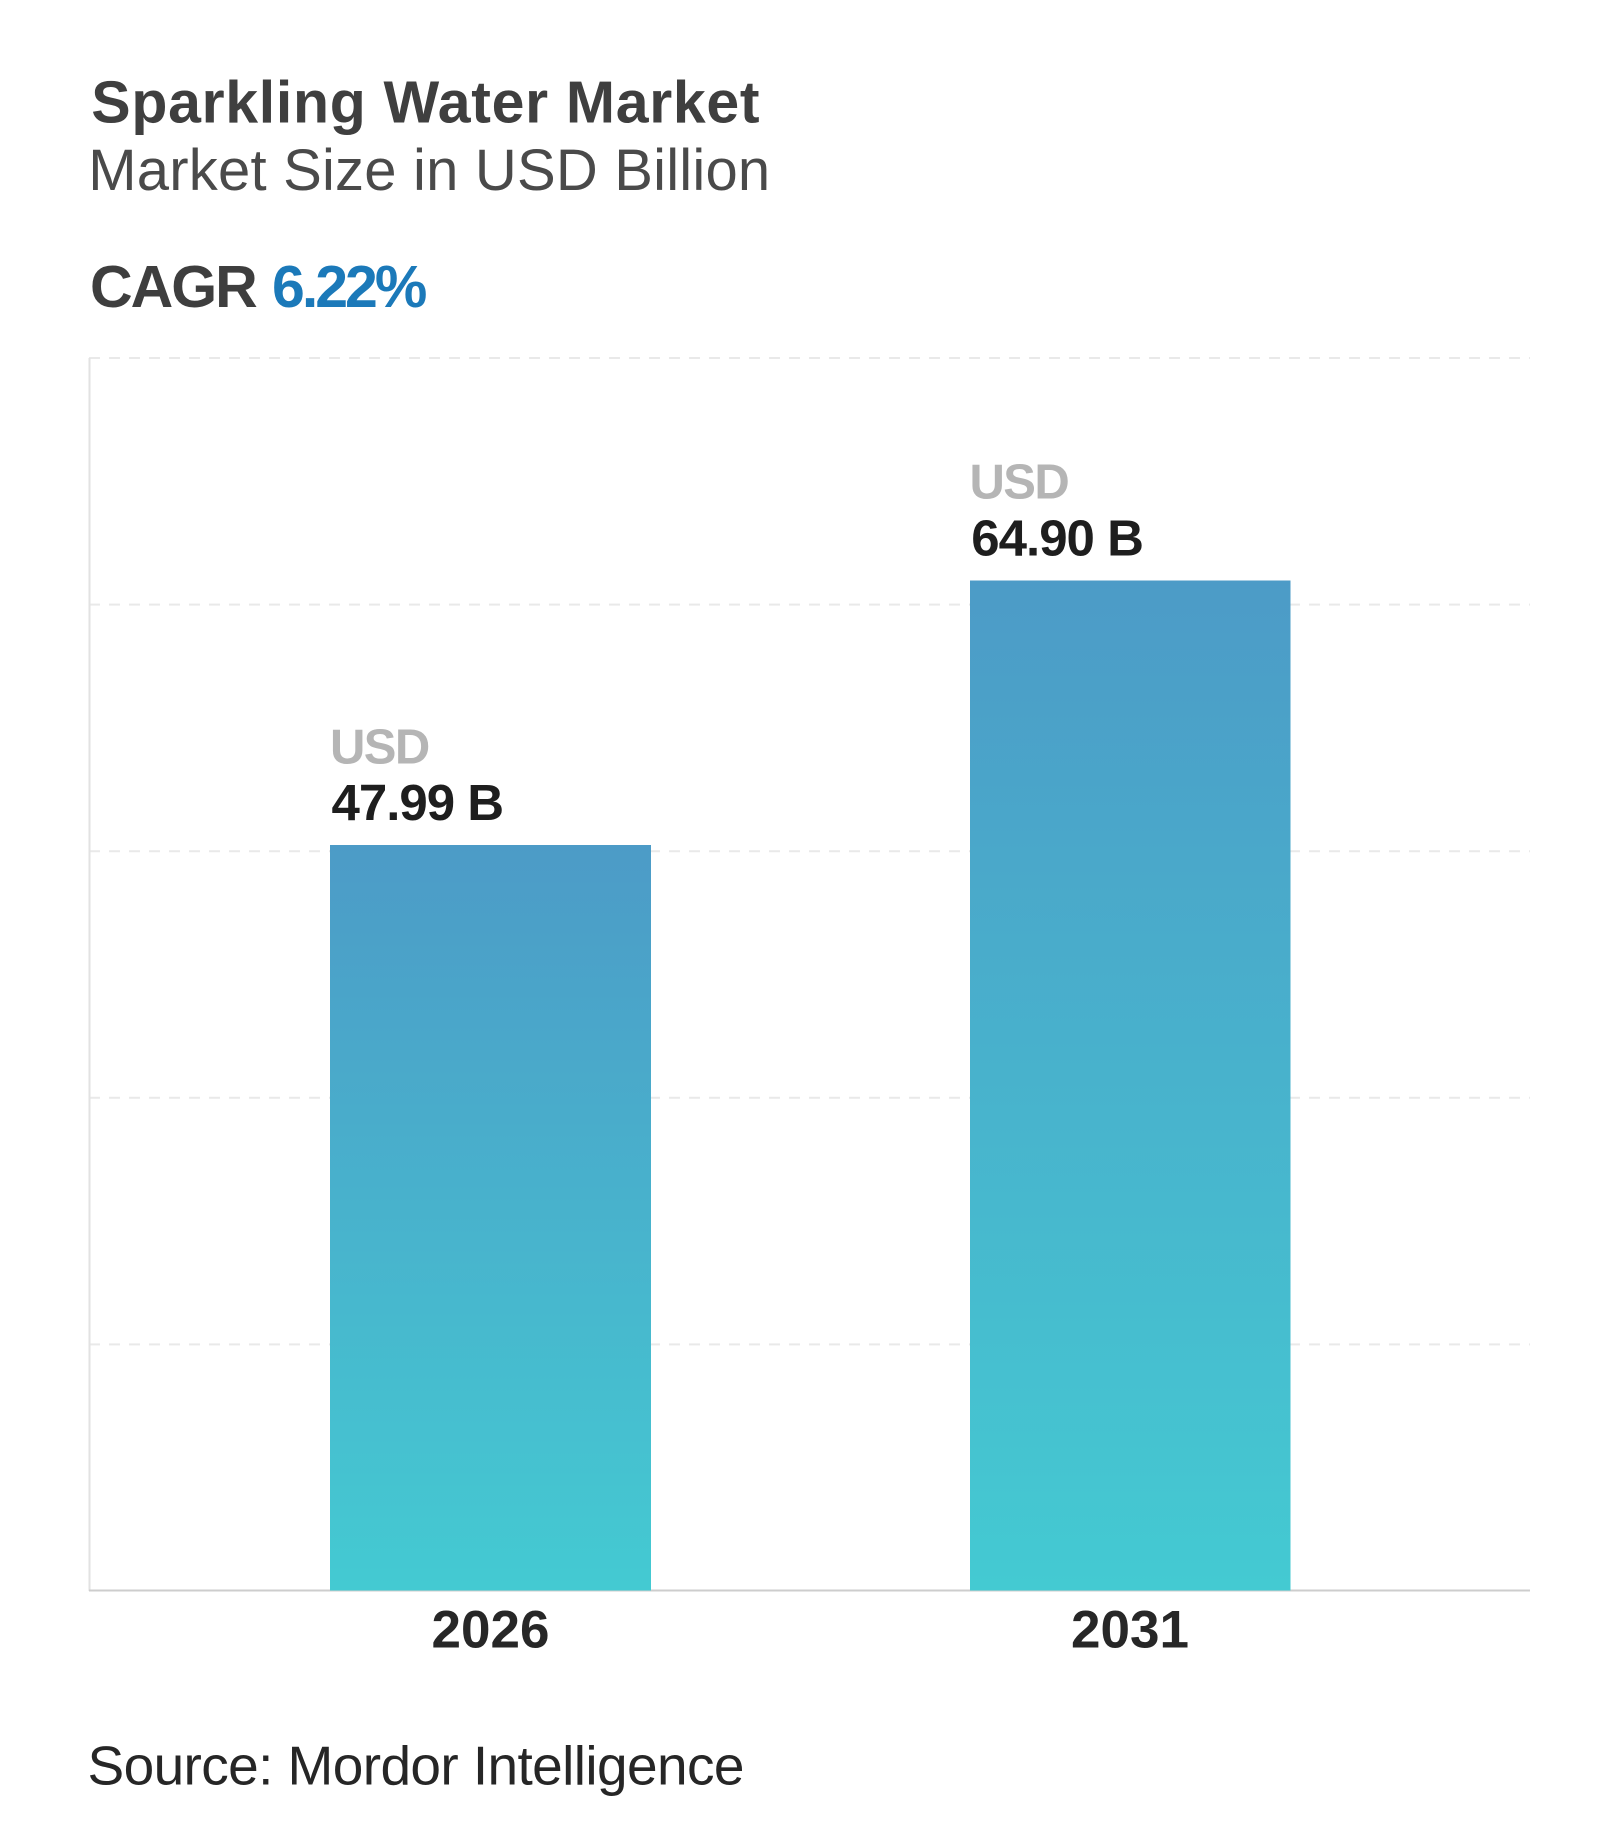 Image resolution: width=1620 pixels, height=1826 pixels. What do you see at coordinates (425, 103) in the screenshot?
I see `svg-text: Sparkling Water Market` at bounding box center [425, 103].